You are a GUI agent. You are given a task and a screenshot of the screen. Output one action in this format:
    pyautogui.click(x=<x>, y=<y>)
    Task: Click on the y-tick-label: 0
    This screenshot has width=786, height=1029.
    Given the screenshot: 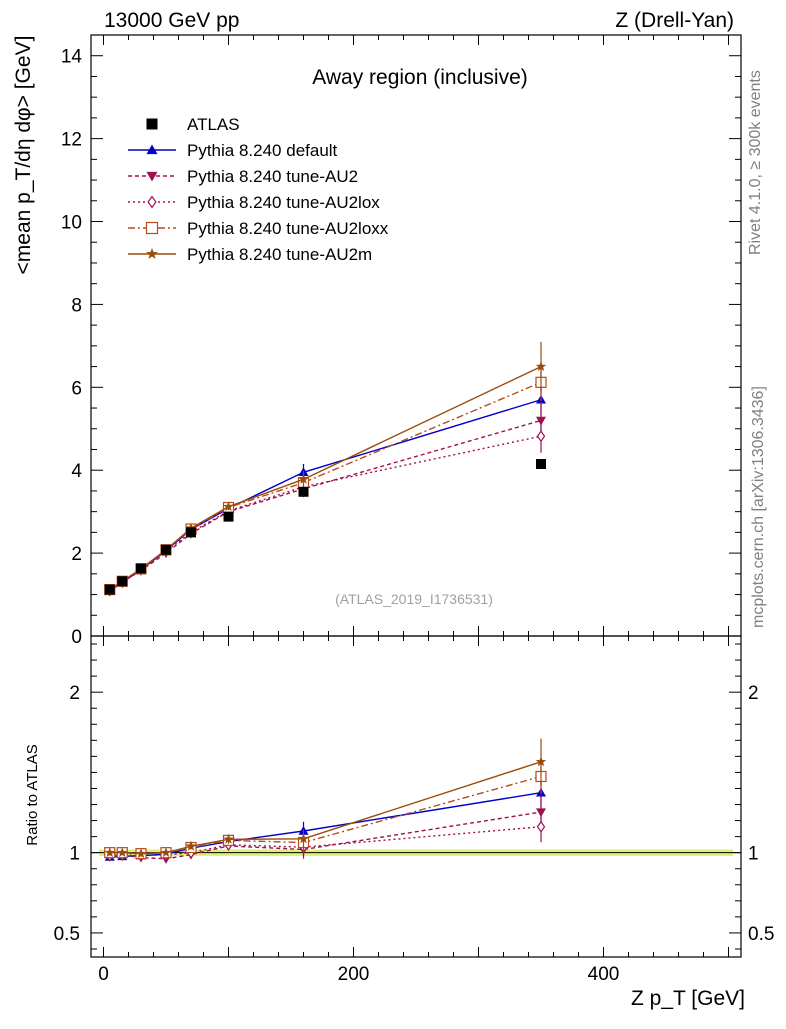 What is the action you would take?
    pyautogui.click(x=76, y=637)
    